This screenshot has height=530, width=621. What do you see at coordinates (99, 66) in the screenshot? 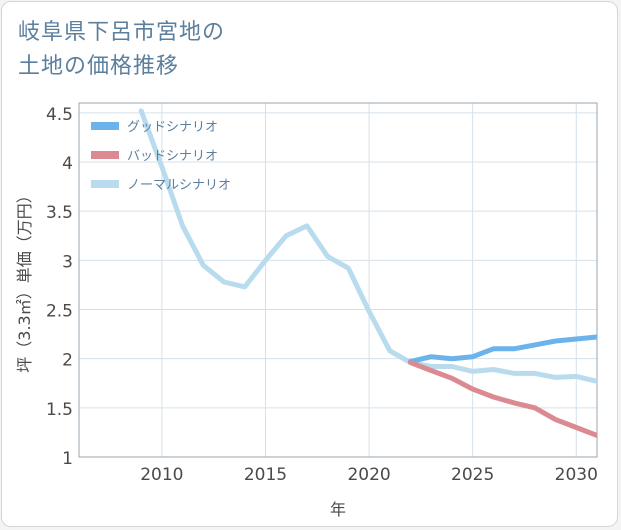
I see `chart-title-line-2: 土地の価格推移` at bounding box center [99, 66].